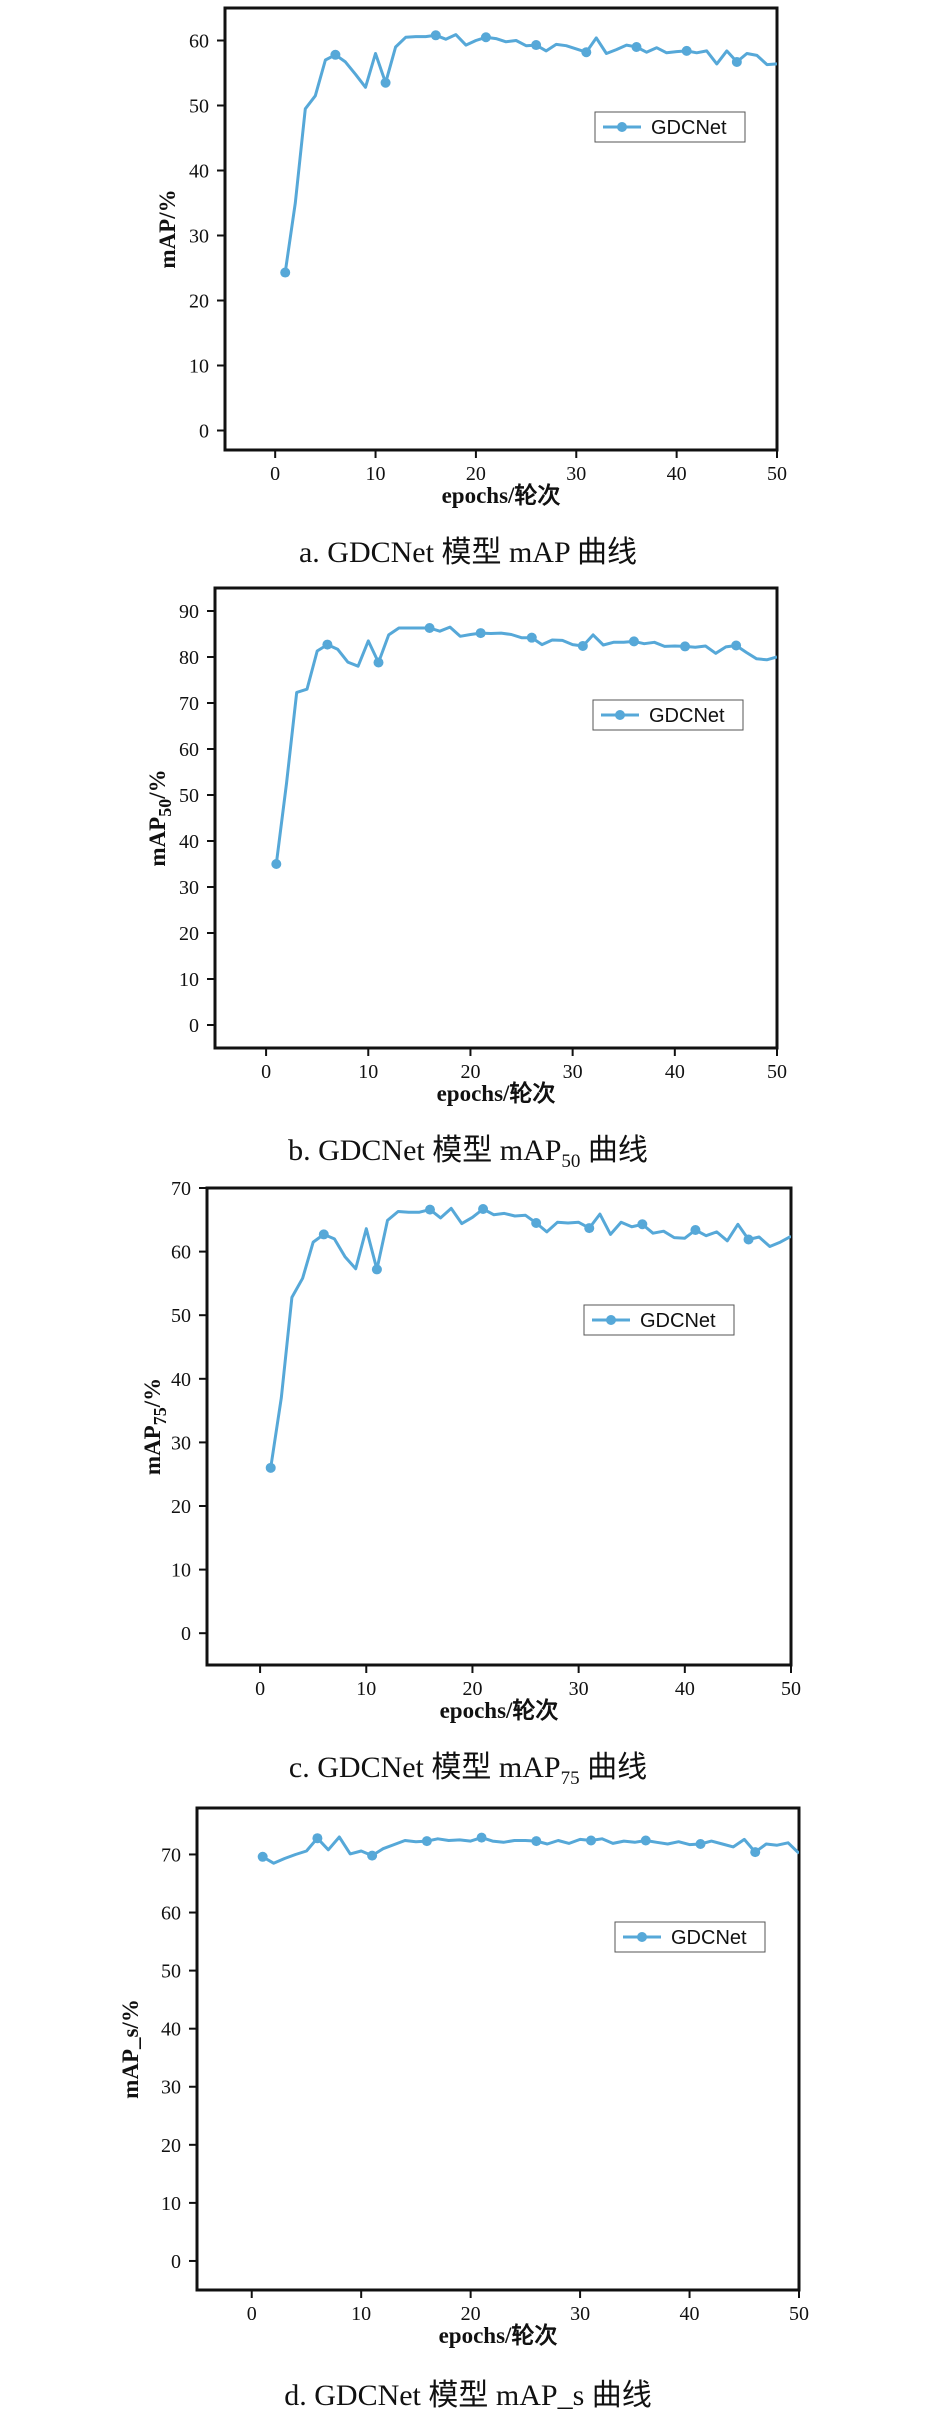 The image size is (937, 2423). Describe the element at coordinates (501, 495) in the screenshot. I see `chart-0-x-axis-title: epochs/轮次` at that location.